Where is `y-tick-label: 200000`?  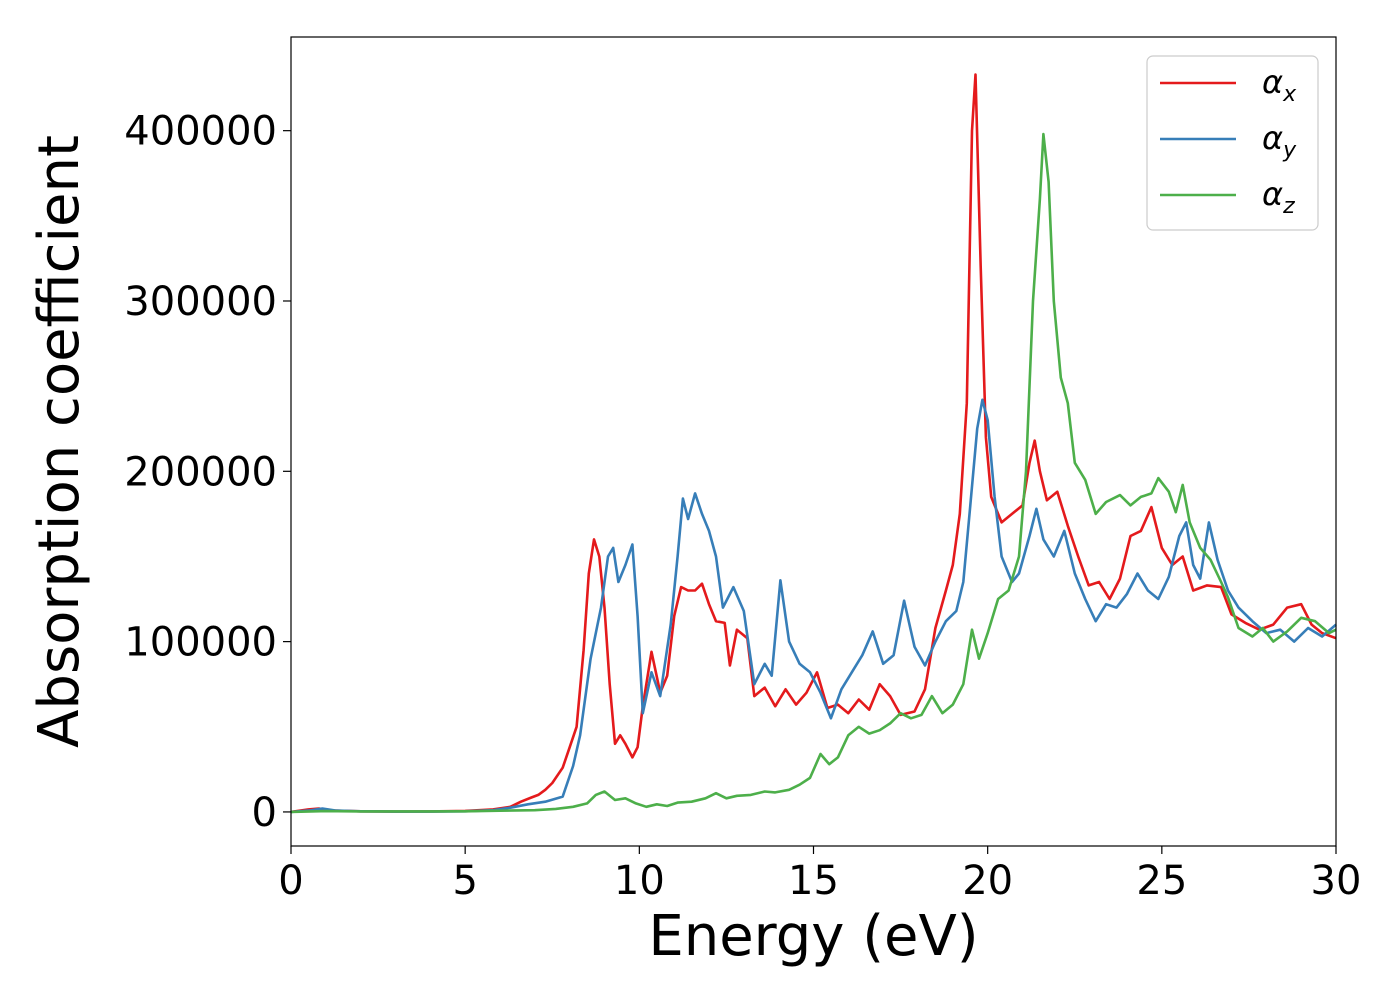
y-tick-label: 200000 is located at coordinates (200, 472).